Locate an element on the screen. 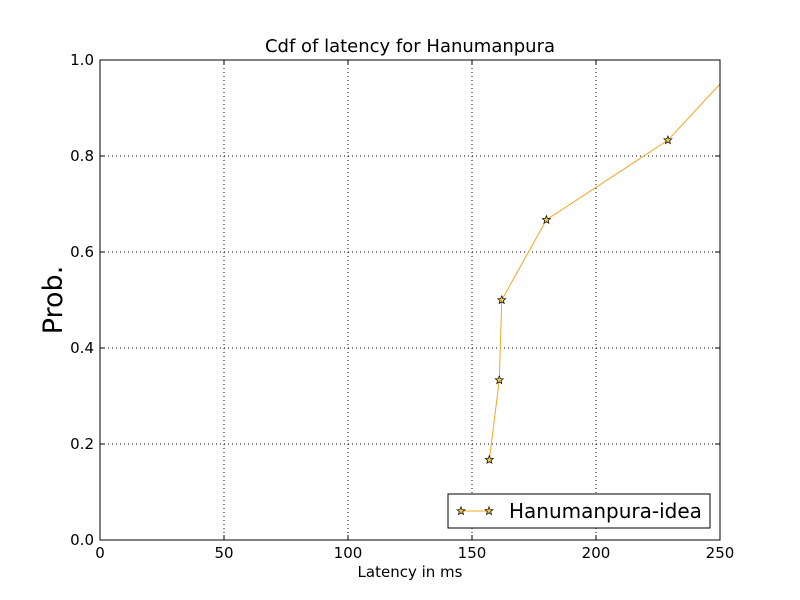 The image size is (800, 600). y-tick-label: 0.4 is located at coordinates (82, 348).